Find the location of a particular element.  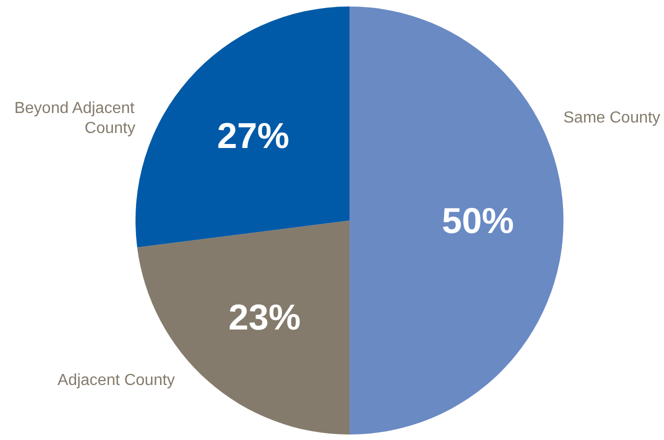

data-label: 23% is located at coordinates (264, 317).